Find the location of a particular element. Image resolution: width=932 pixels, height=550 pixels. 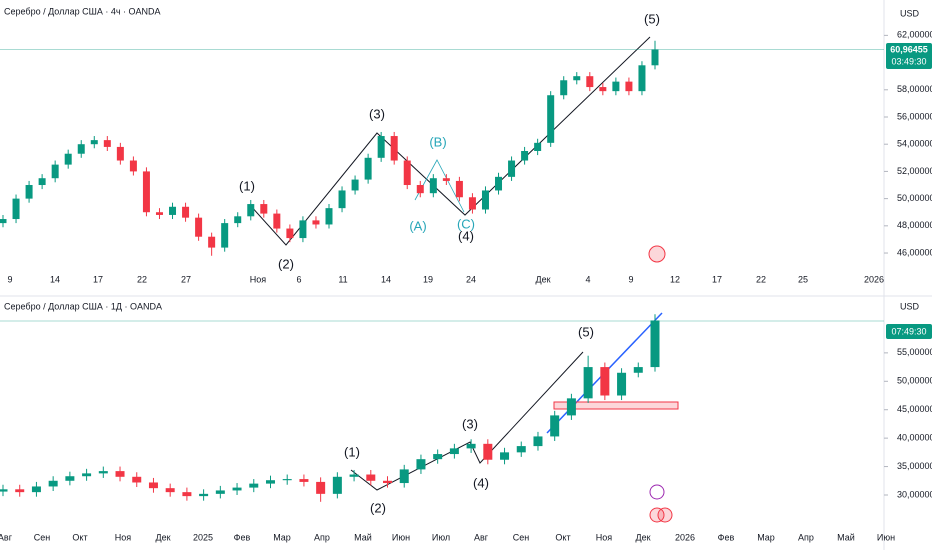

x-tick-label: 6 is located at coordinates (298, 279).